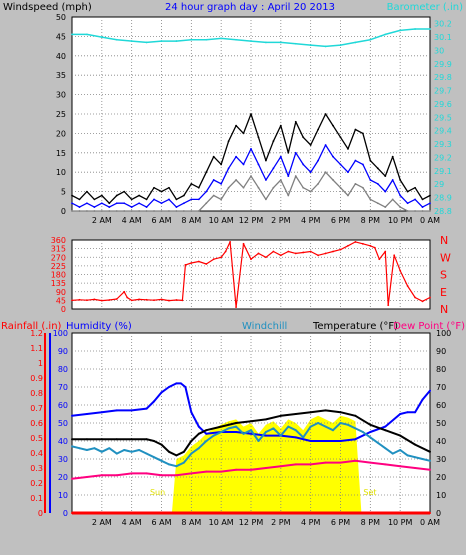  I want to click on tick-label-barometer: 29.5, so click(443, 117).